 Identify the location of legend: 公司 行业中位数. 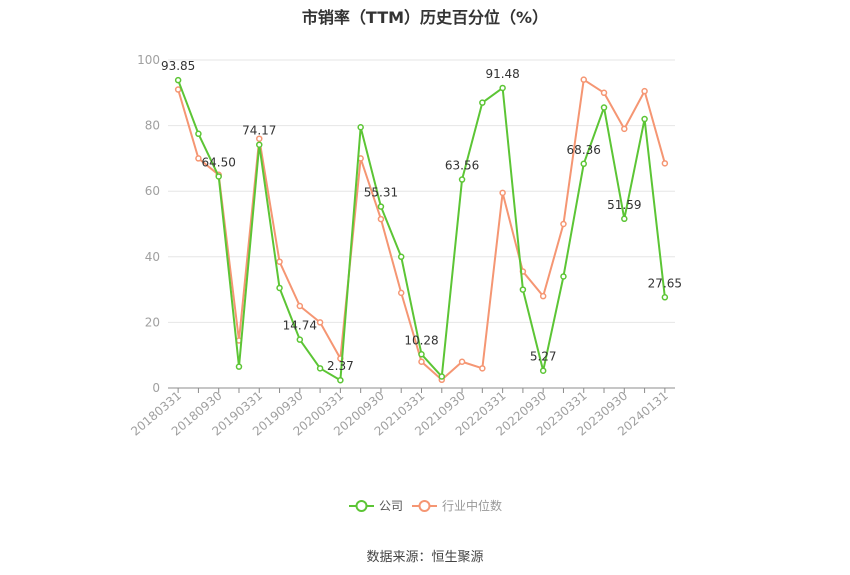
(425, 505).